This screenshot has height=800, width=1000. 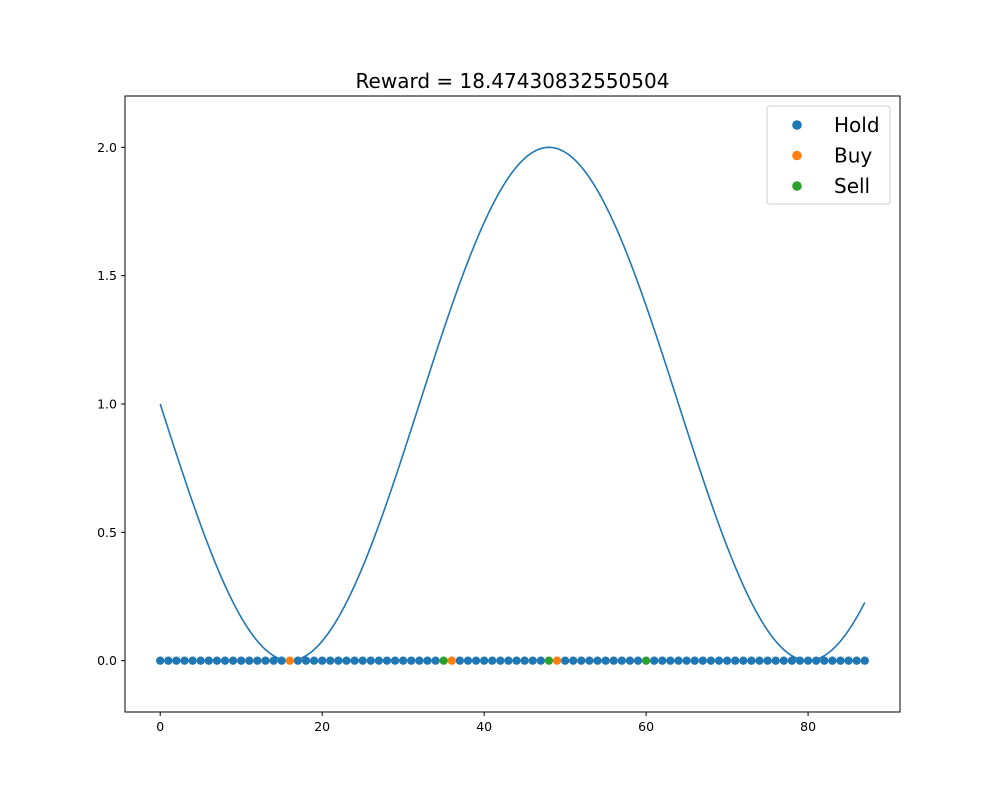 I want to click on y-tick-label: 0.5, so click(x=107, y=532).